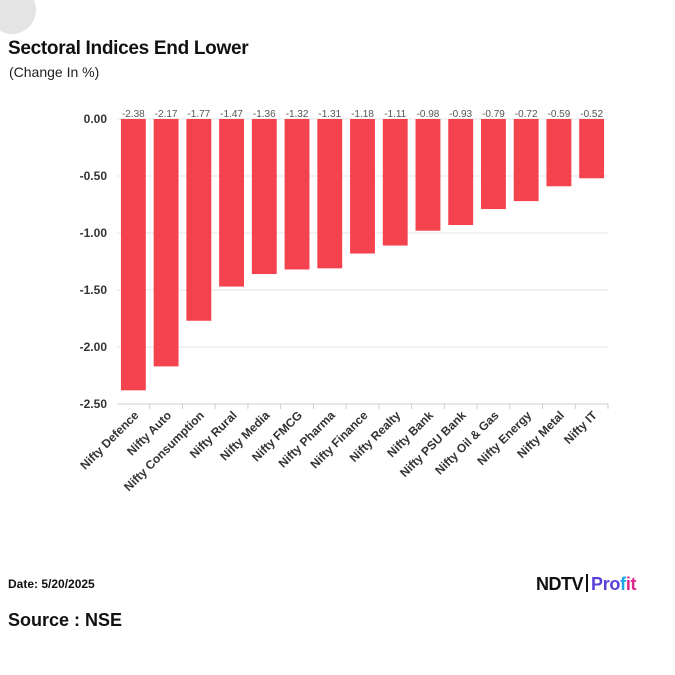 Image resolution: width=675 pixels, height=675 pixels. I want to click on data-label: -0.79, so click(493, 114).